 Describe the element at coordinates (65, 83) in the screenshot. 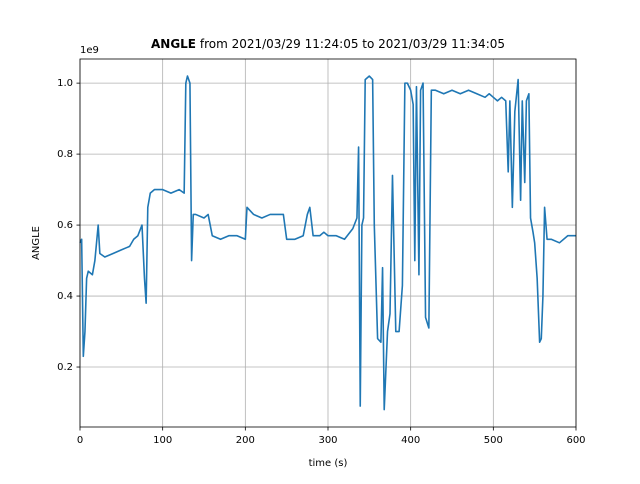

I see `y-tick-label: 1.0` at that location.